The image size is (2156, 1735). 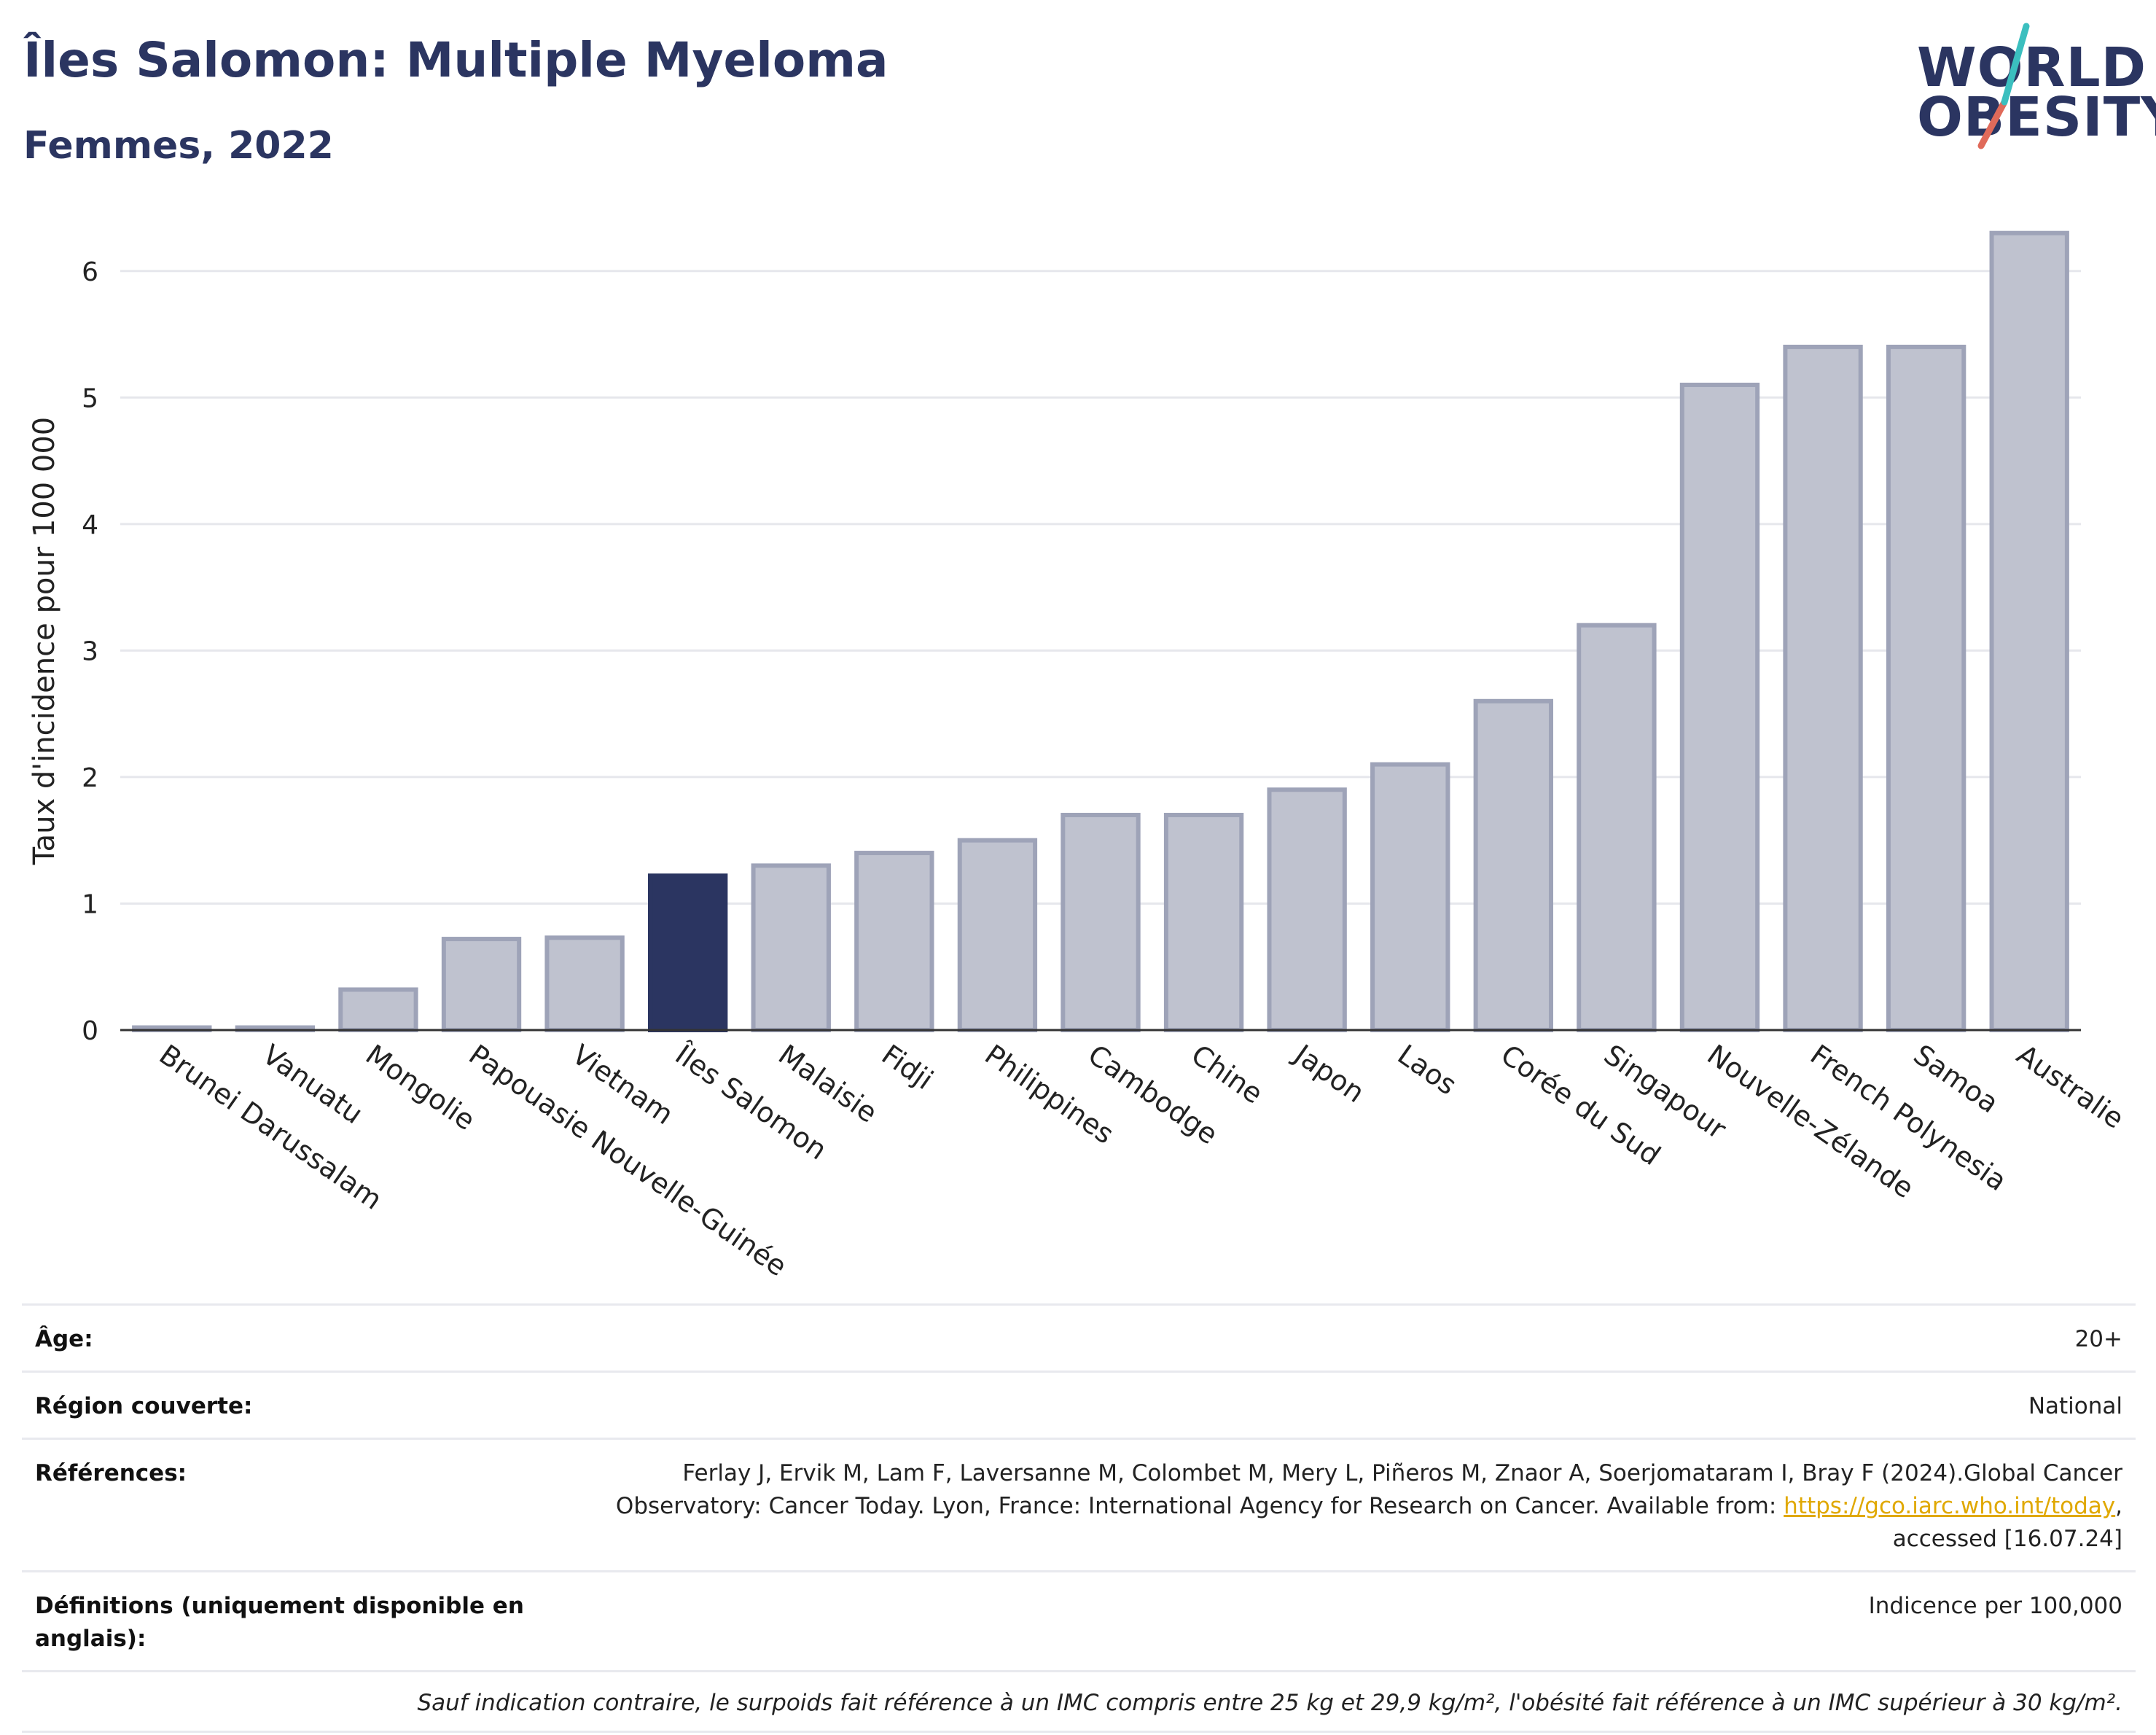 What do you see at coordinates (2098, 1339) in the screenshot?
I see `age-value: 20+` at bounding box center [2098, 1339].